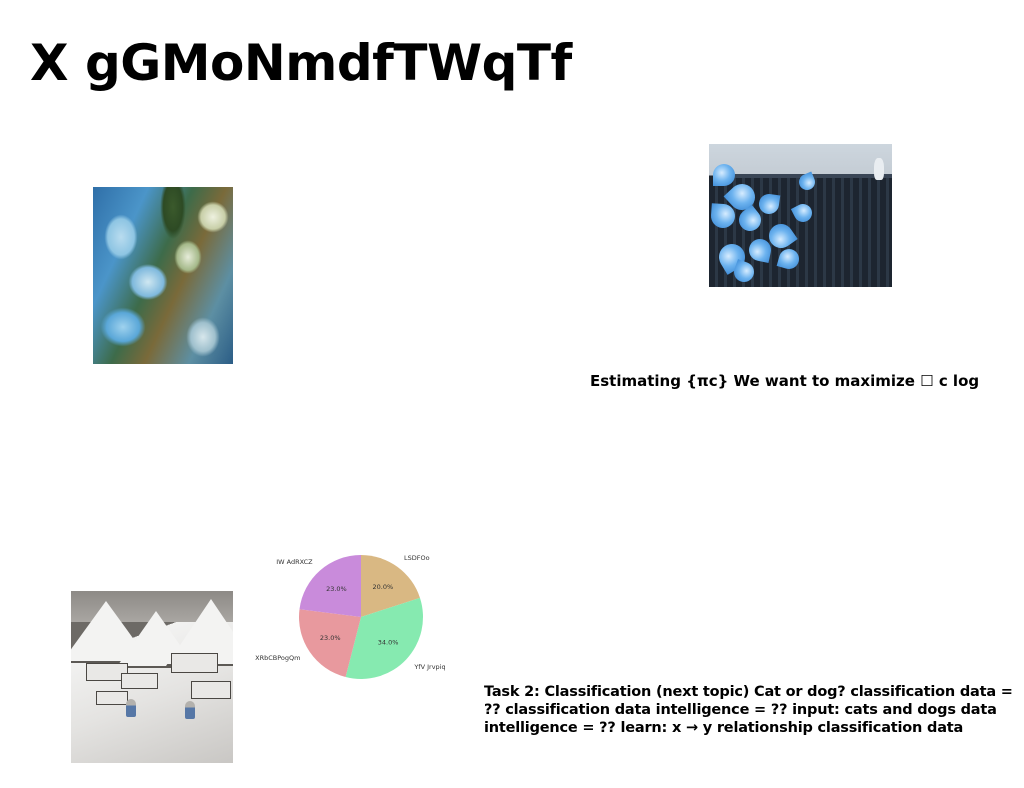 The image size is (1024, 788). What do you see at coordinates (301, 63) in the screenshot?
I see `slide-title: X gGMoNmdfTWqTf` at bounding box center [301, 63].